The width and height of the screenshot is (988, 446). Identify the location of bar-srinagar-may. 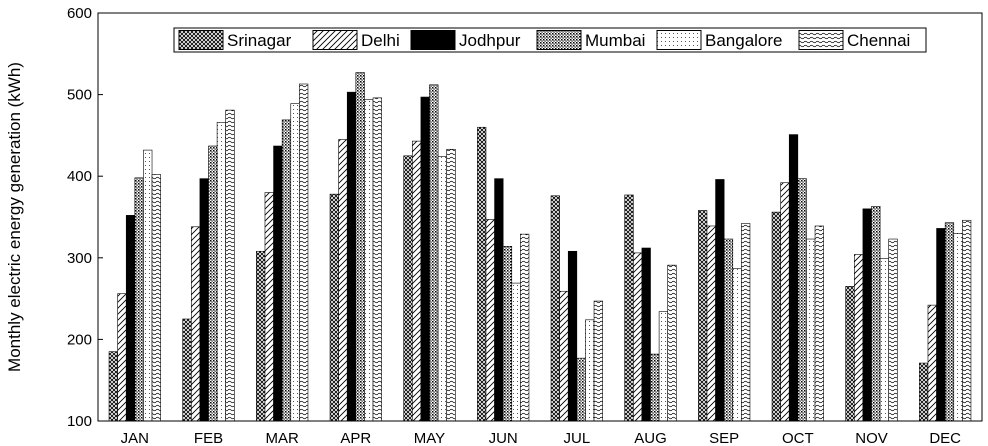
(408, 288).